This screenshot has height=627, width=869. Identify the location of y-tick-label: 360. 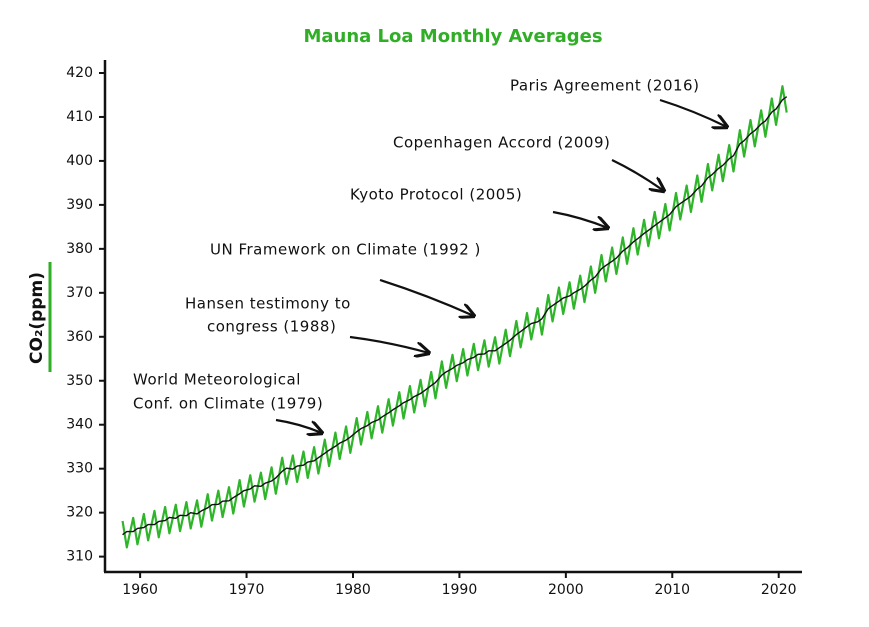
(79, 337).